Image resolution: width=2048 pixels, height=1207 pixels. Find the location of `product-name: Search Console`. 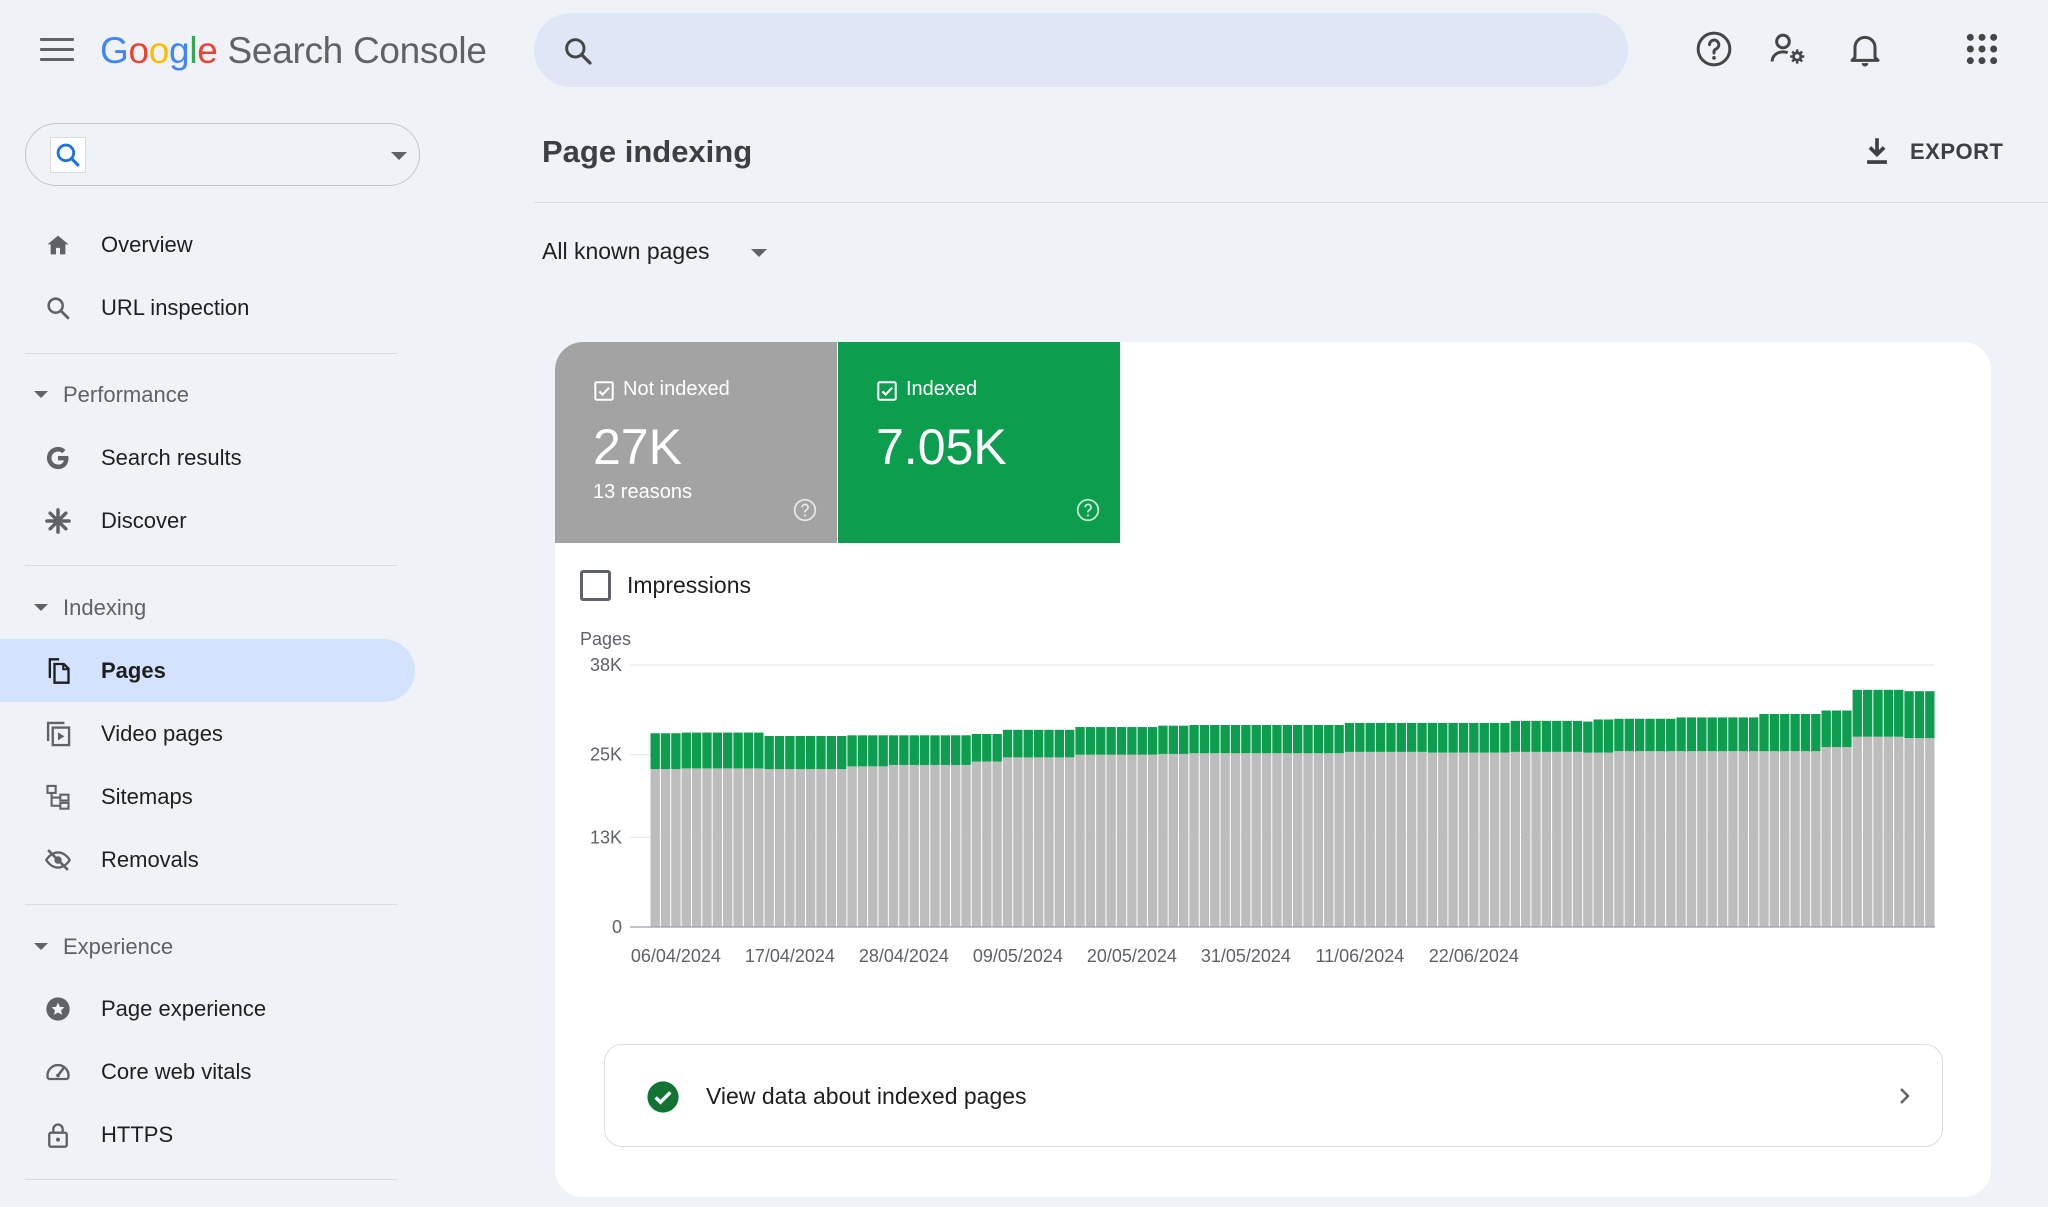

product-name: Search Console is located at coordinates (357, 50).